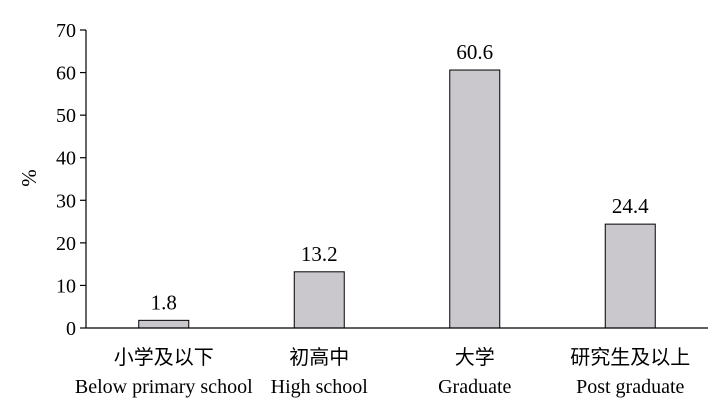 This screenshot has height=416, width=728. I want to click on data-label: 24.4, so click(630, 206).